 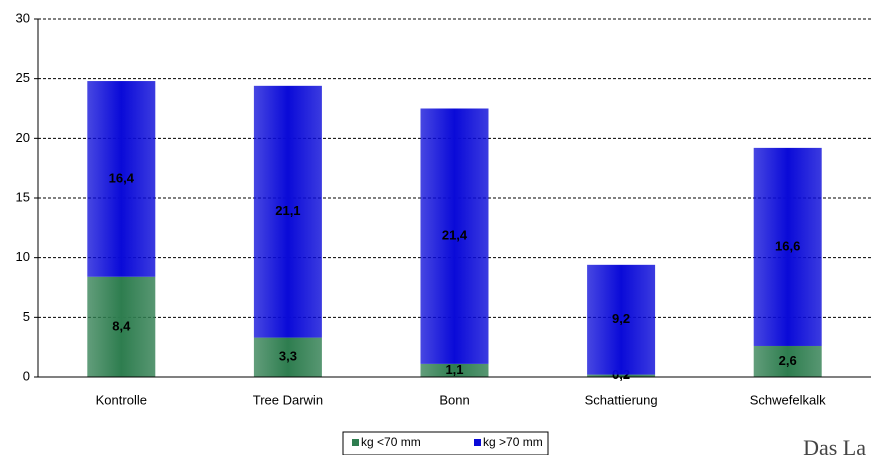 I want to click on logo-text: Das La, so click(x=834, y=445).